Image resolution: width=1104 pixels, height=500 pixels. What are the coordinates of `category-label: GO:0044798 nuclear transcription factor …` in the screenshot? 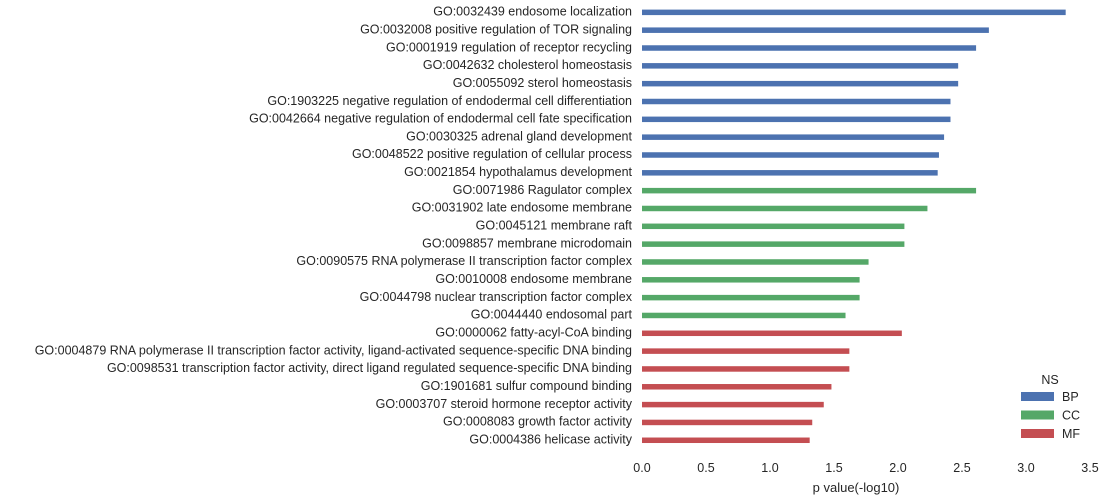 It's located at (496, 297).